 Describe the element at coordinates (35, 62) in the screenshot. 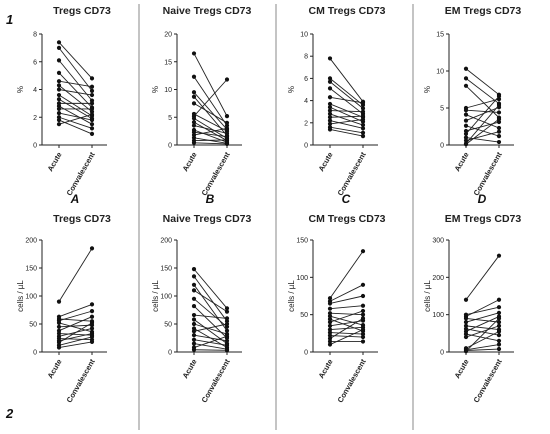

I see `y-tick-label: 6` at that location.